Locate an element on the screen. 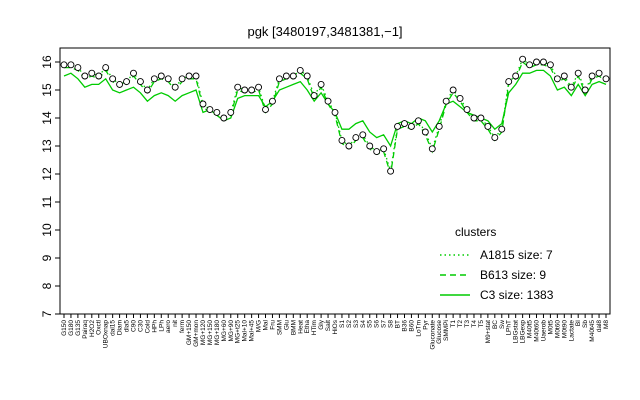 This screenshot has height=400, width=640. x-tick-label: S1 is located at coordinates (342, 324).